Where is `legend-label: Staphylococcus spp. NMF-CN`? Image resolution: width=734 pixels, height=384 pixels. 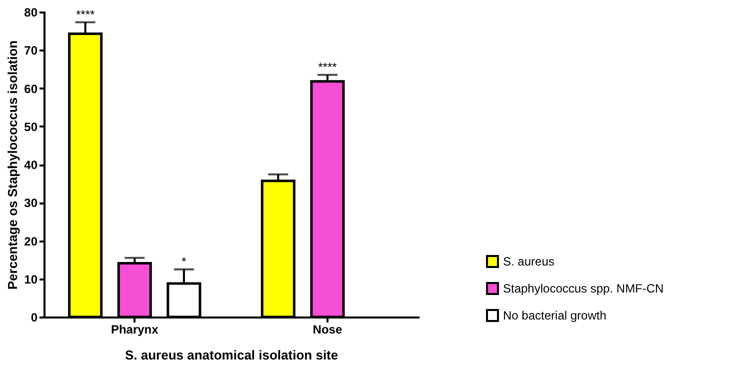 legend-label: Staphylococcus spp. NMF-CN is located at coordinates (583, 289).